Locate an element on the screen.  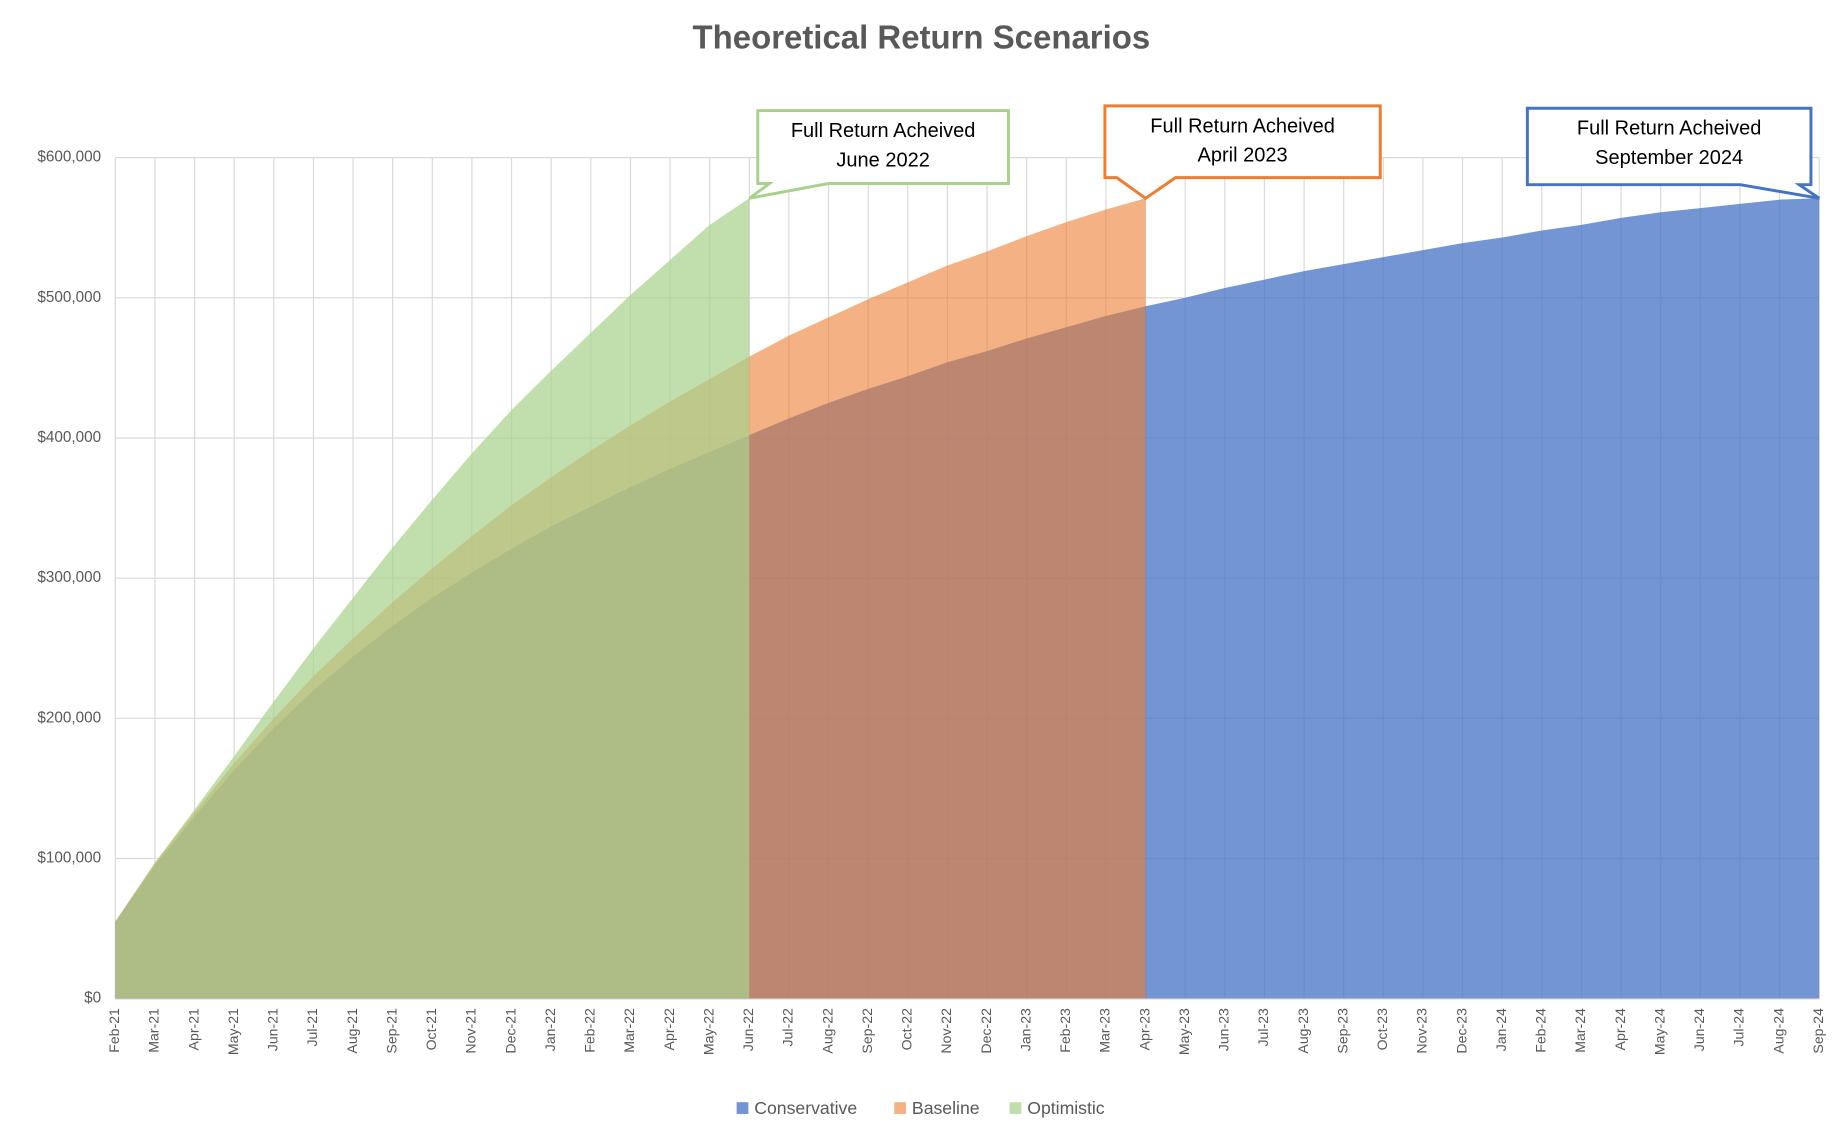
chart-title: Theoretical Return Scenarios is located at coordinates (922, 37).